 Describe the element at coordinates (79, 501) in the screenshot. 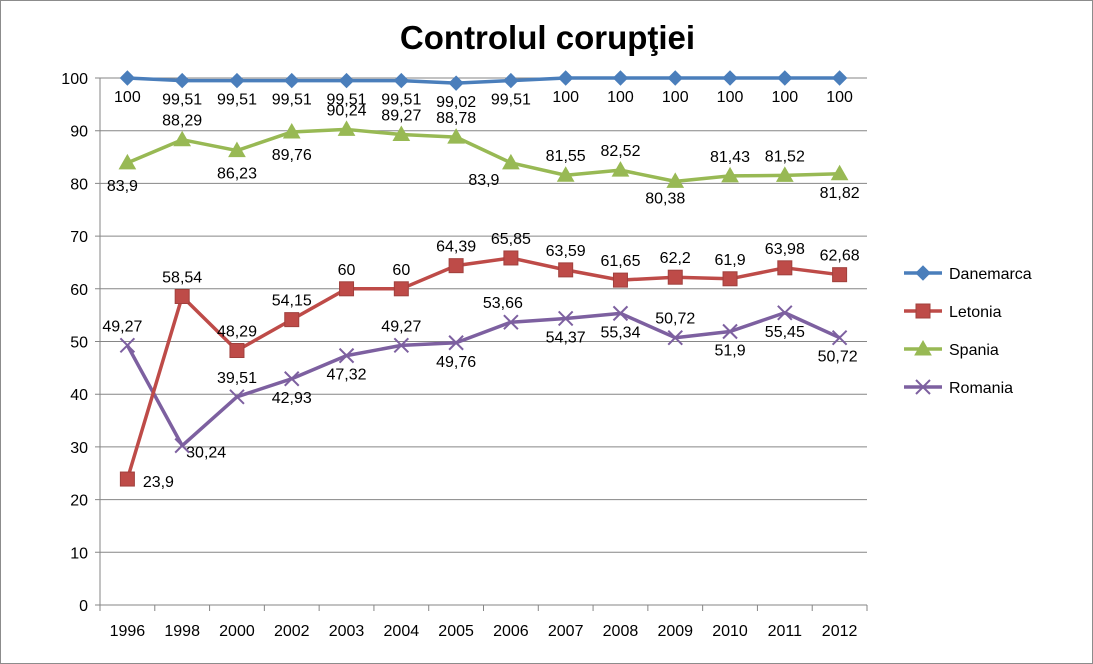

I see `y-tick-label: 20` at that location.